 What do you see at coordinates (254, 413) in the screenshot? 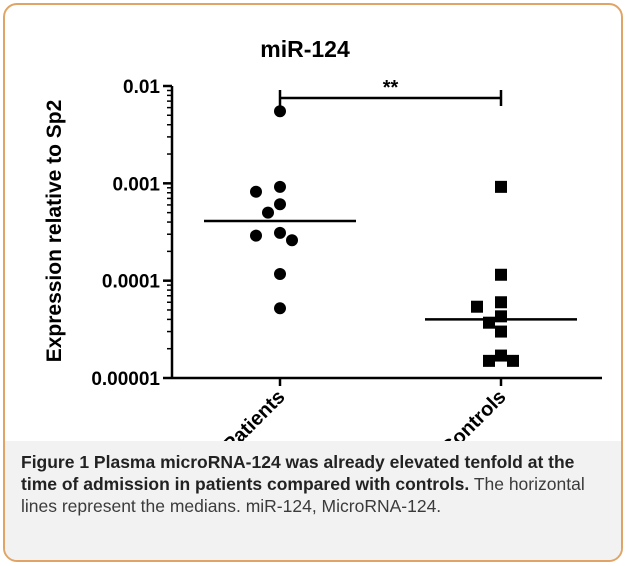
I see `x-tick-label: Patients` at bounding box center [254, 413].